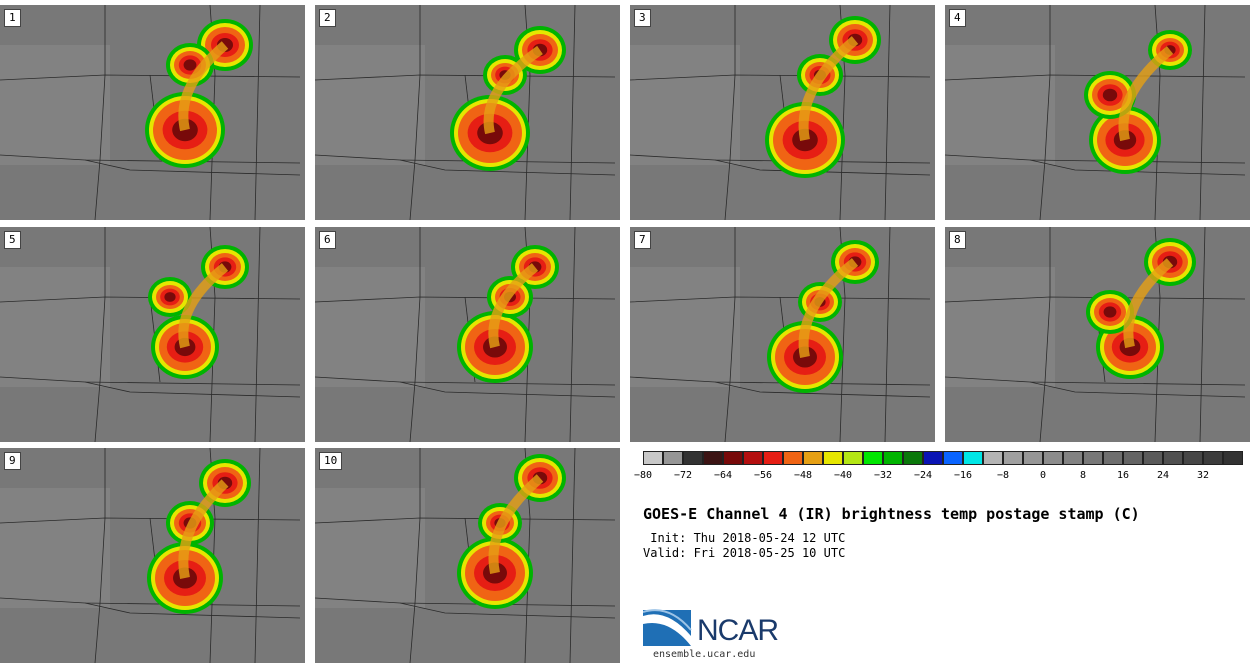 The image size is (1260, 663). What do you see at coordinates (12, 240) in the screenshot?
I see `member-number: 5` at bounding box center [12, 240].